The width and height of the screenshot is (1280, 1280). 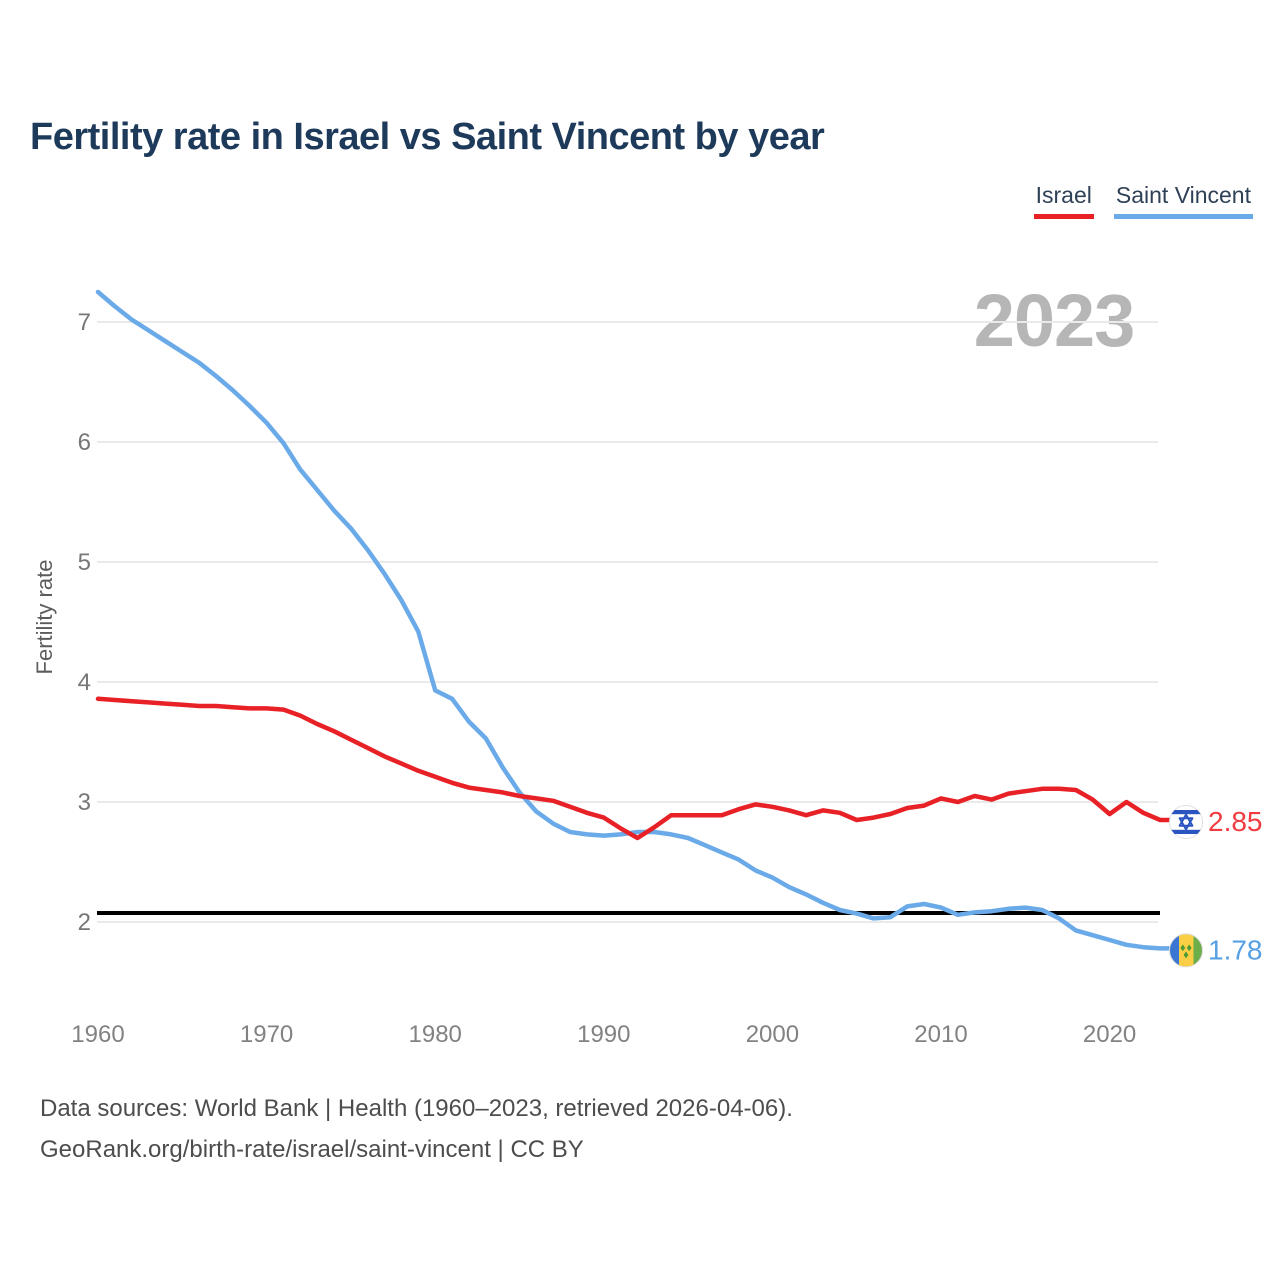 What do you see at coordinates (266, 1034) in the screenshot?
I see `x-tick-label: 1970` at bounding box center [266, 1034].